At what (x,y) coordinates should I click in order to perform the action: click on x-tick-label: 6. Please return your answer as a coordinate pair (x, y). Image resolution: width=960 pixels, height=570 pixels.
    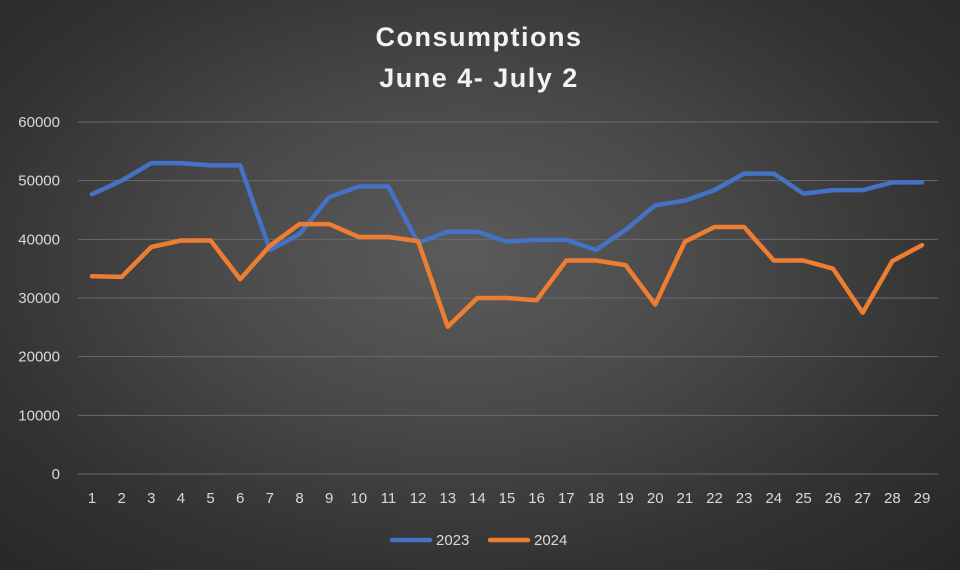
    Looking at the image, I should click on (240, 498).